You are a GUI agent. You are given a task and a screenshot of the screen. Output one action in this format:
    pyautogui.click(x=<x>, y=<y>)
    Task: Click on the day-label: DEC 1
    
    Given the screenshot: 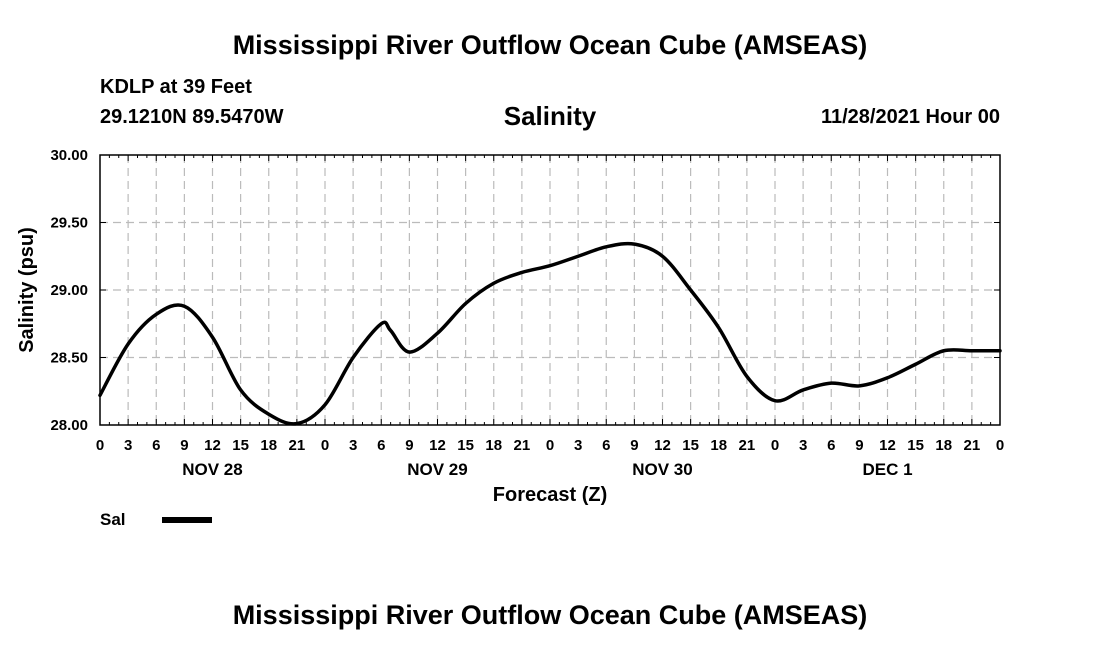 What is the action you would take?
    pyautogui.click(x=887, y=469)
    